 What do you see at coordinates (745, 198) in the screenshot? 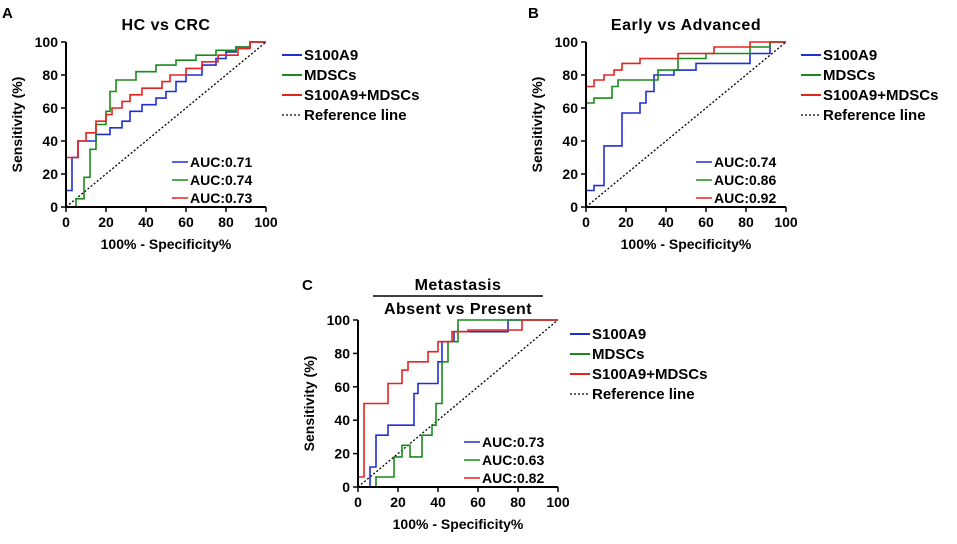
I see `auc-label: AUC:0.92` at bounding box center [745, 198].